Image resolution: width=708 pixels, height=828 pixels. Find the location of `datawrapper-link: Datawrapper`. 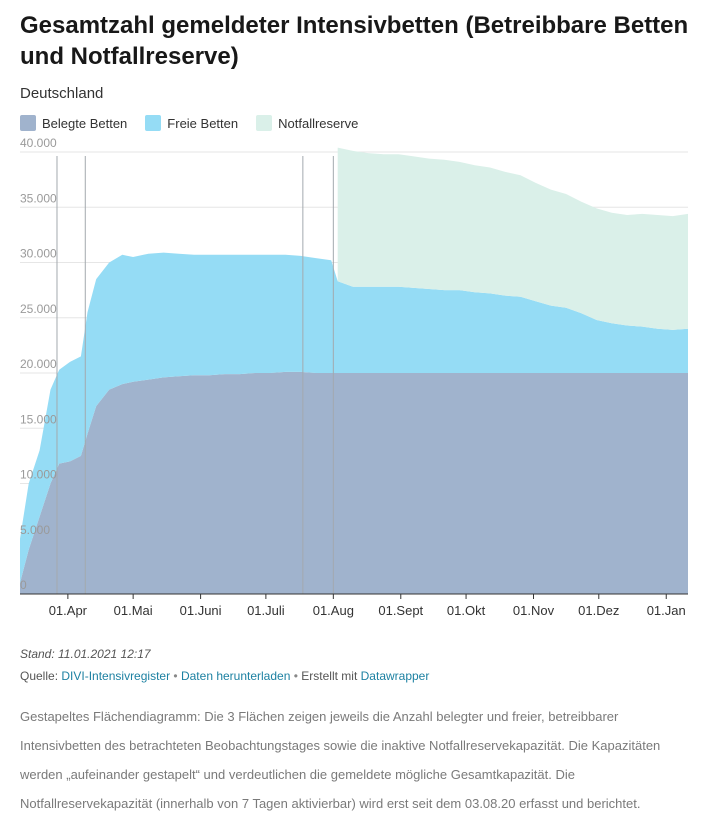

datawrapper-link: Datawrapper is located at coordinates (395, 676).